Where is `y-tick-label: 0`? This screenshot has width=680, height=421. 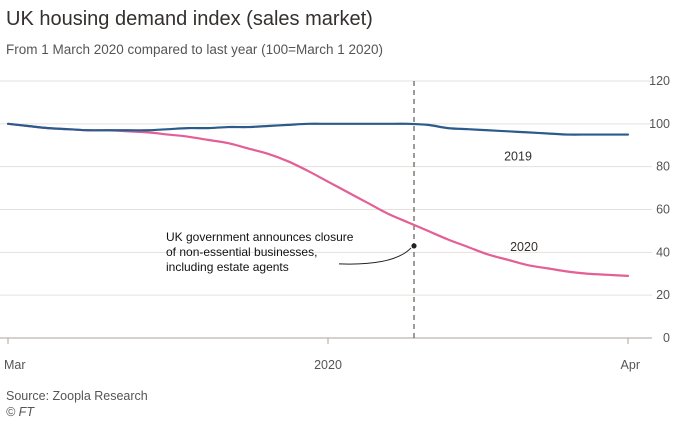 y-tick-label: 0 is located at coordinates (666, 338).